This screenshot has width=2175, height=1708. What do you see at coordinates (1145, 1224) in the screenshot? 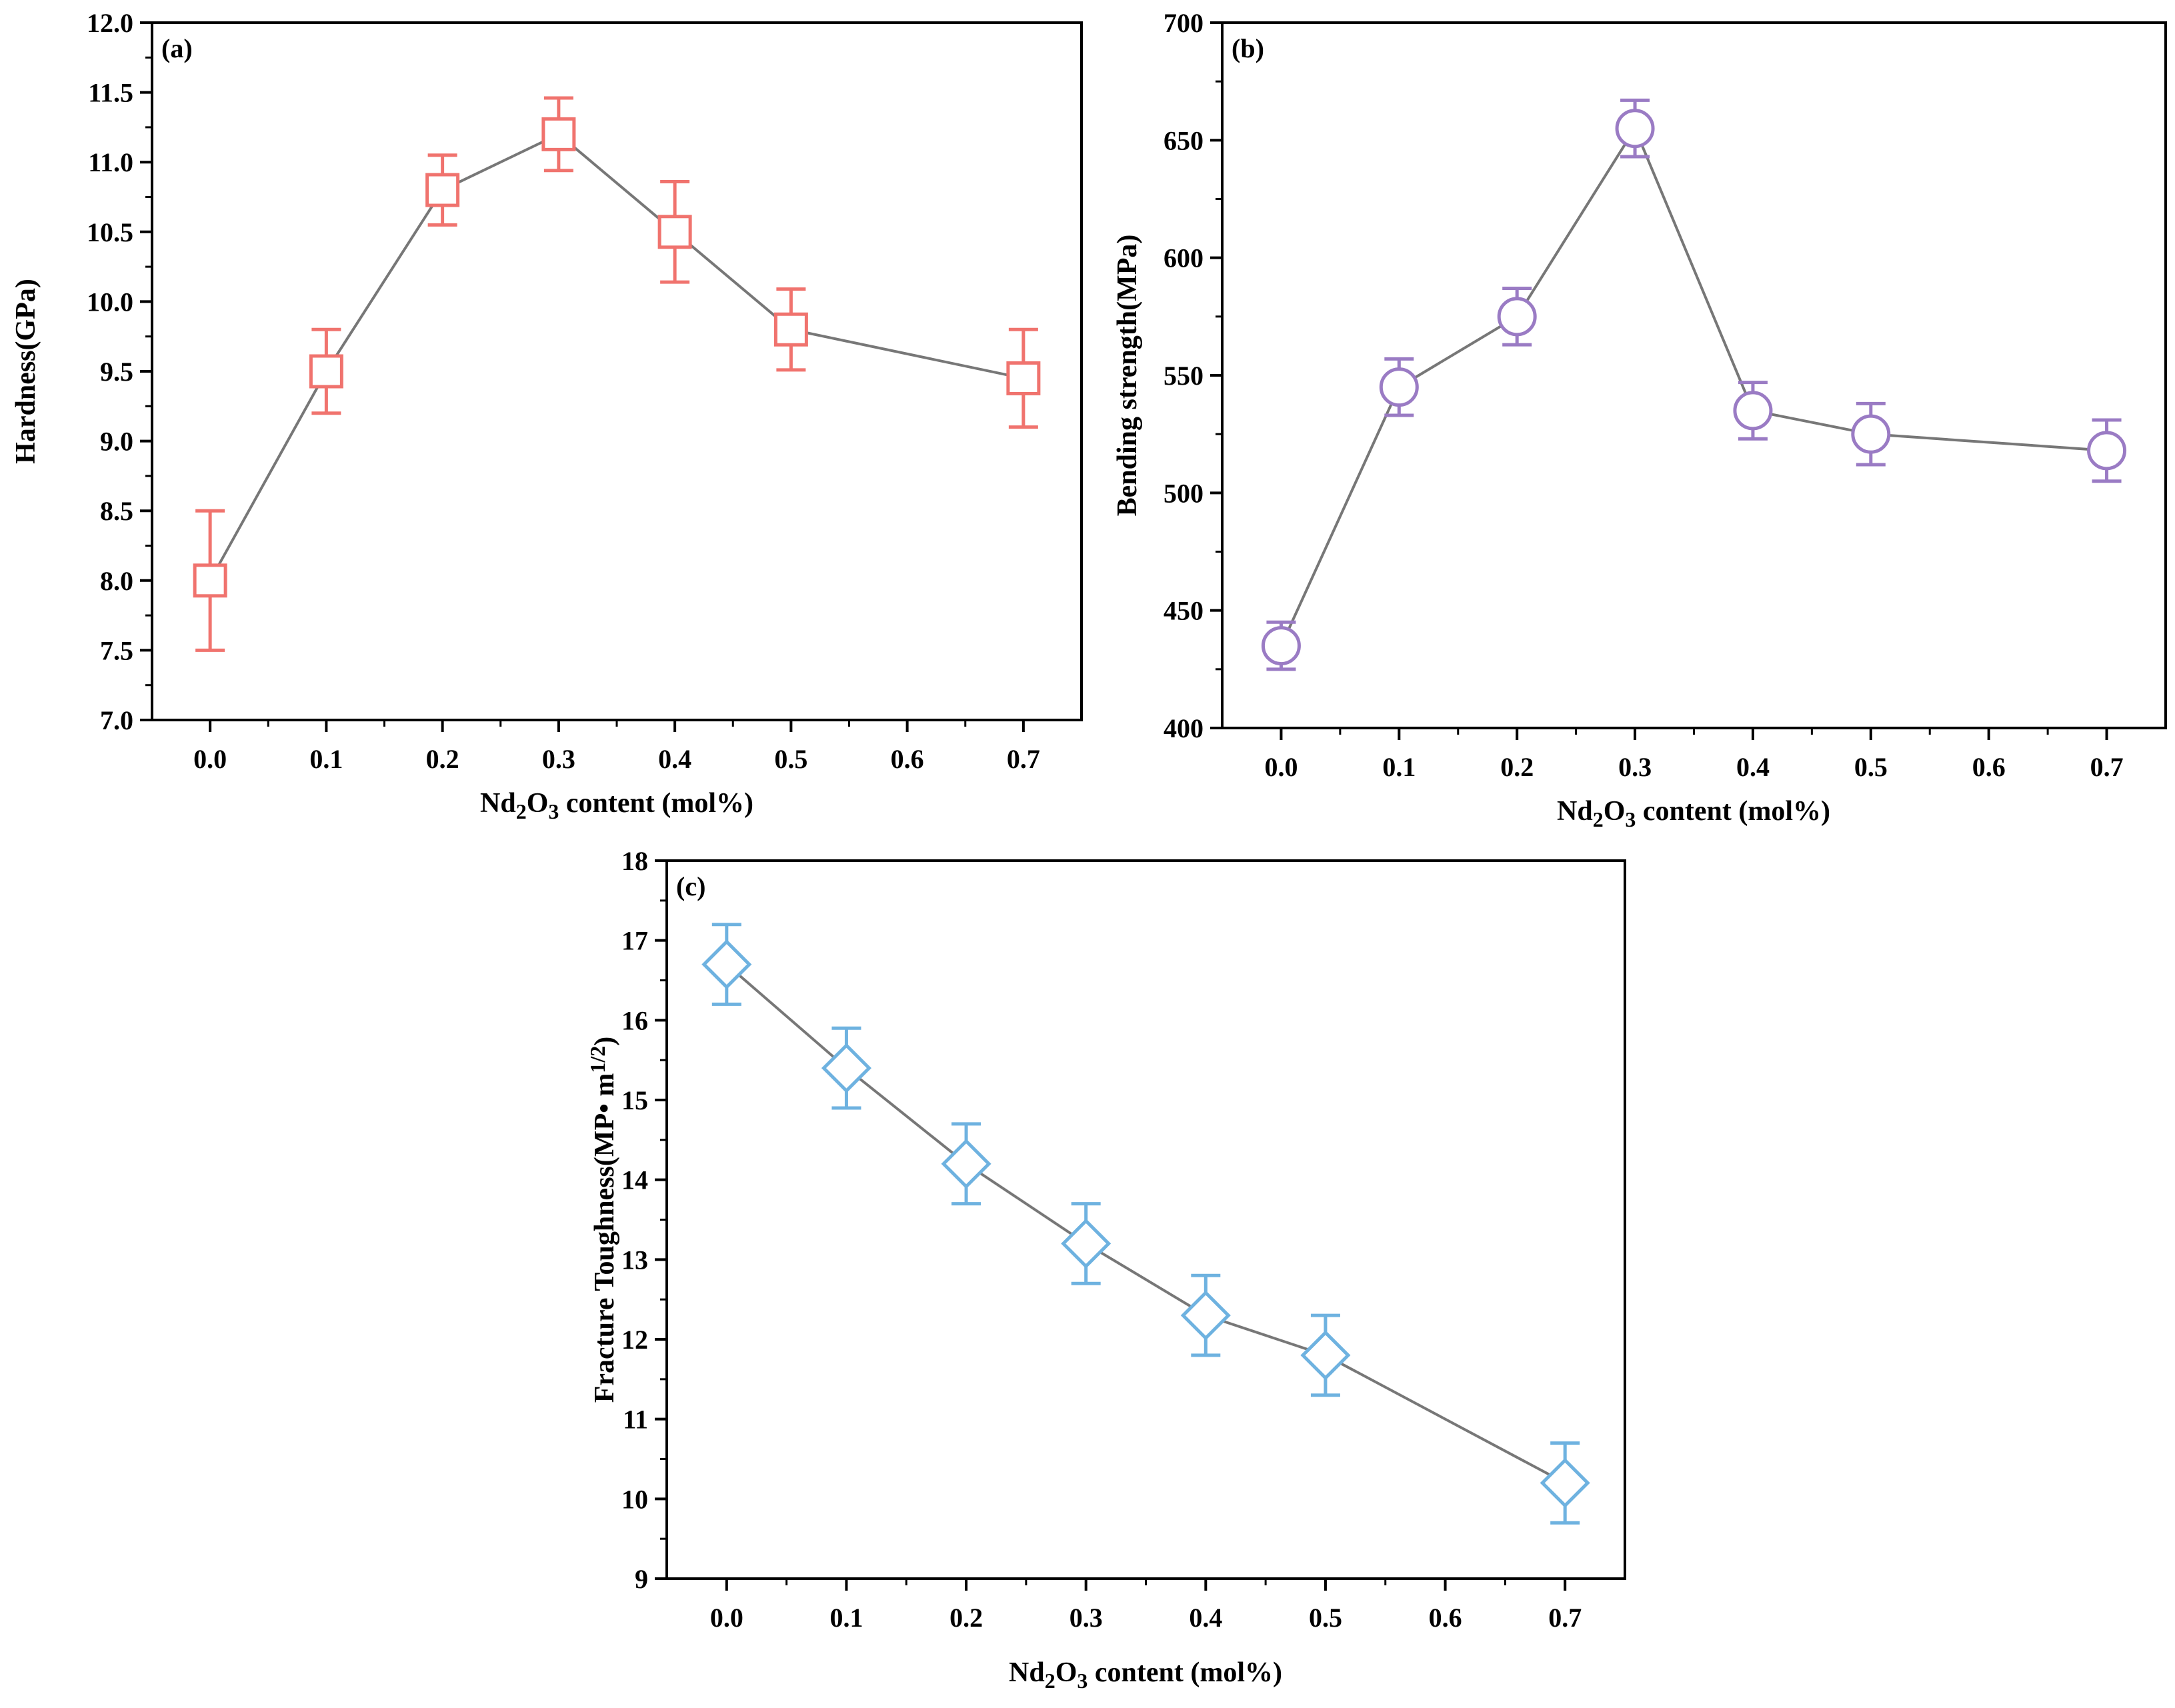
I see `series-line` at bounding box center [1145, 1224].